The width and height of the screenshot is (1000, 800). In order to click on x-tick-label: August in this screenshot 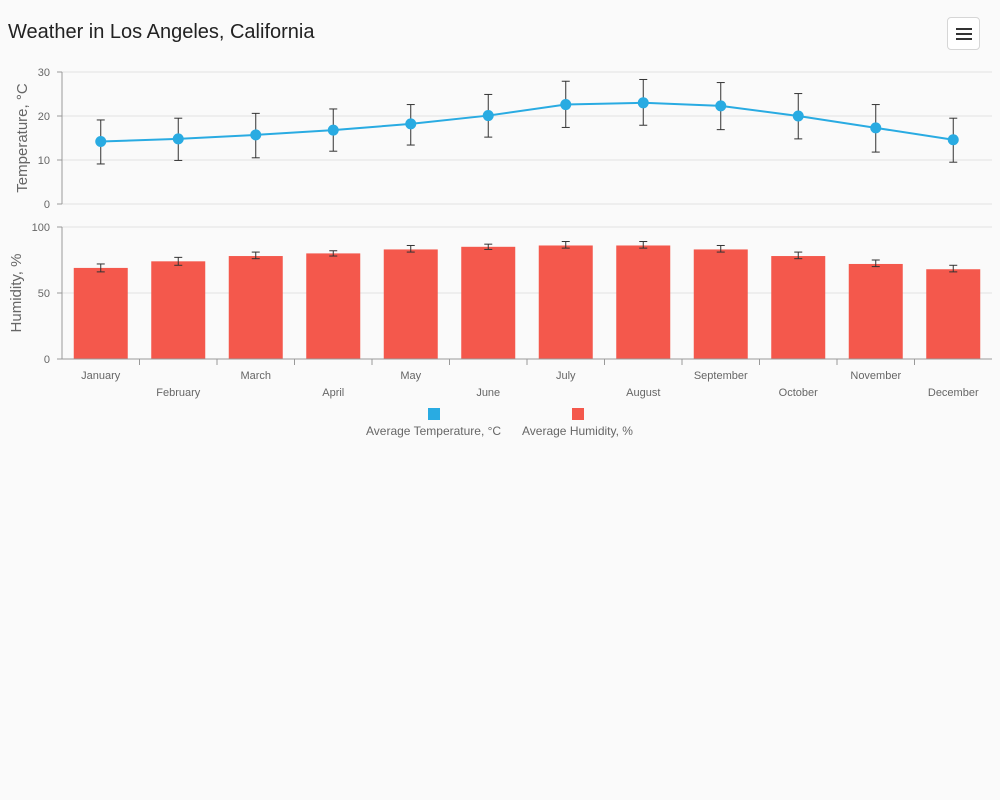, I will do `click(643, 393)`.